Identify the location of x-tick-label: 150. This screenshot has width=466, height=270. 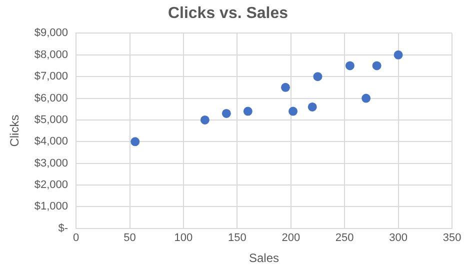
(237, 238).